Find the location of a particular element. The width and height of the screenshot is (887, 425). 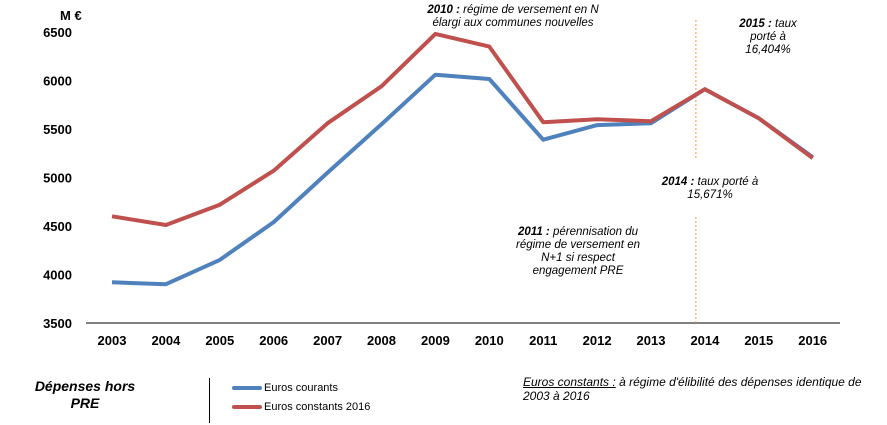

y-tick-label: 5000 is located at coordinates (57, 178).